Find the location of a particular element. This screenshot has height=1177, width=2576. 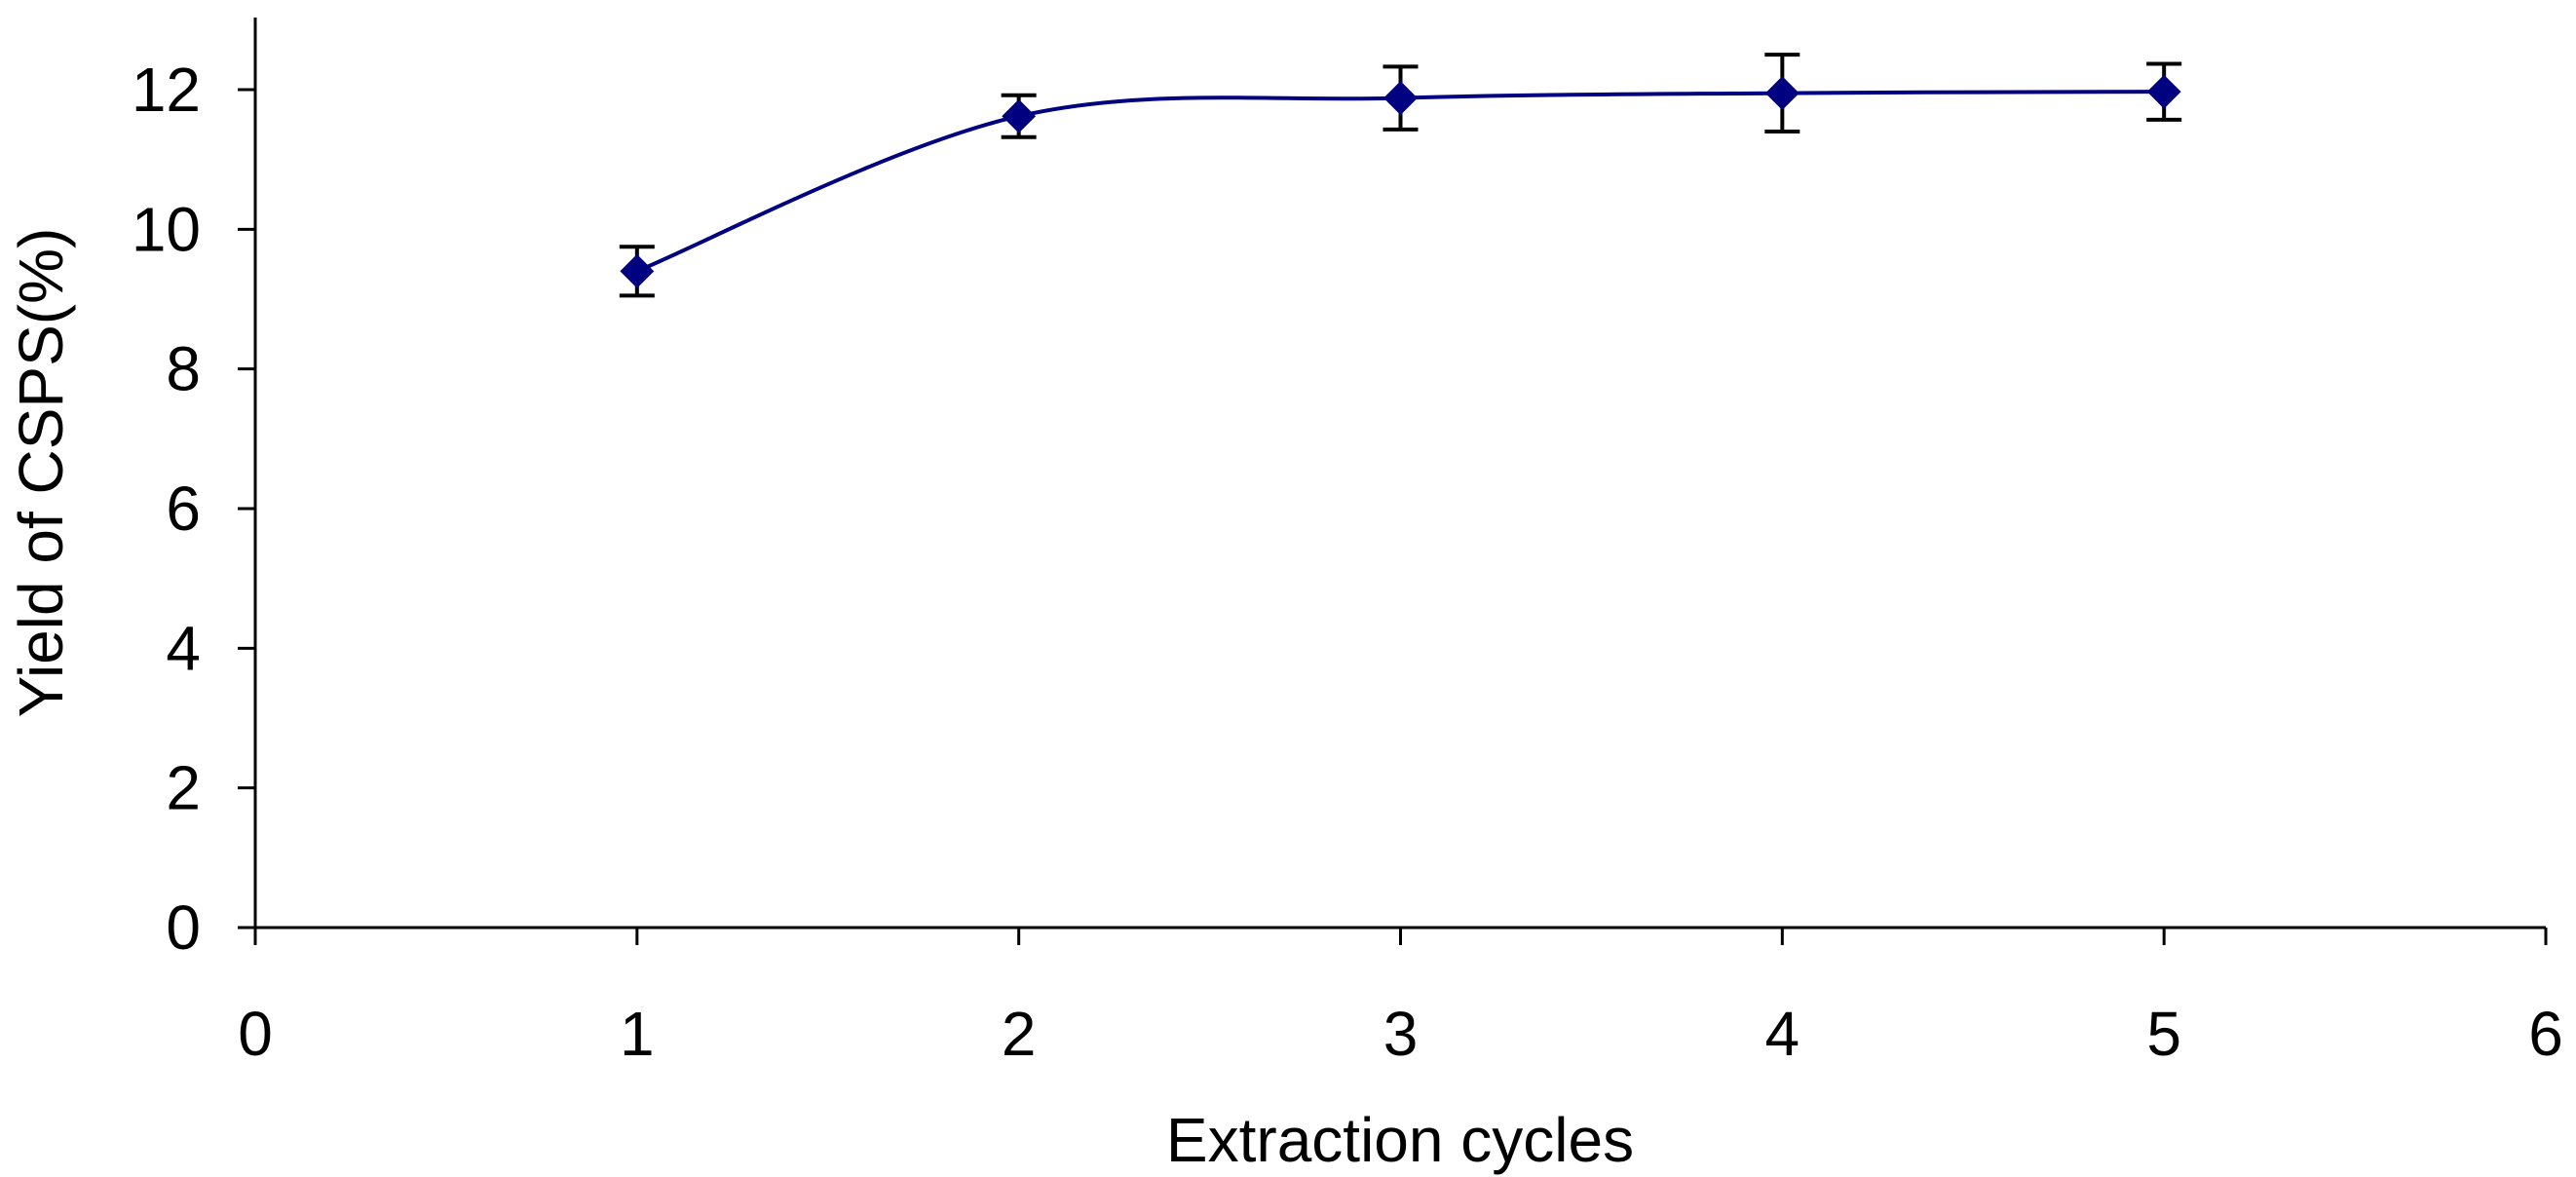

x-tick-label: 1 is located at coordinates (637, 1034).